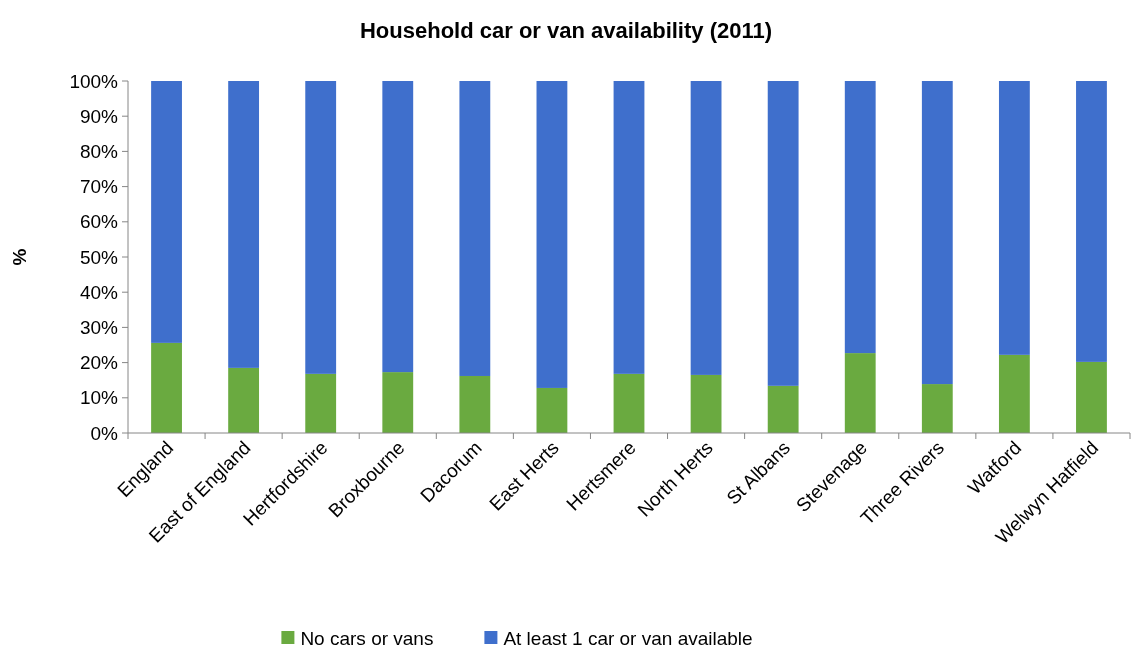  What do you see at coordinates (99, 328) in the screenshot?
I see `y-tick-label: 30%` at bounding box center [99, 328].